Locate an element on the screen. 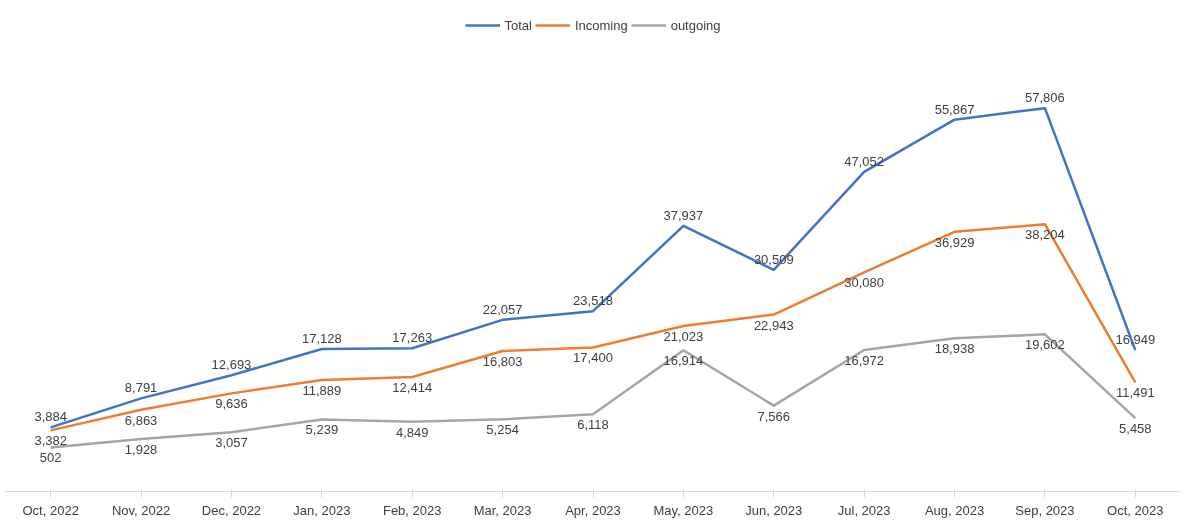 The width and height of the screenshot is (1195, 530). data-label: 17,128 is located at coordinates (321, 339).